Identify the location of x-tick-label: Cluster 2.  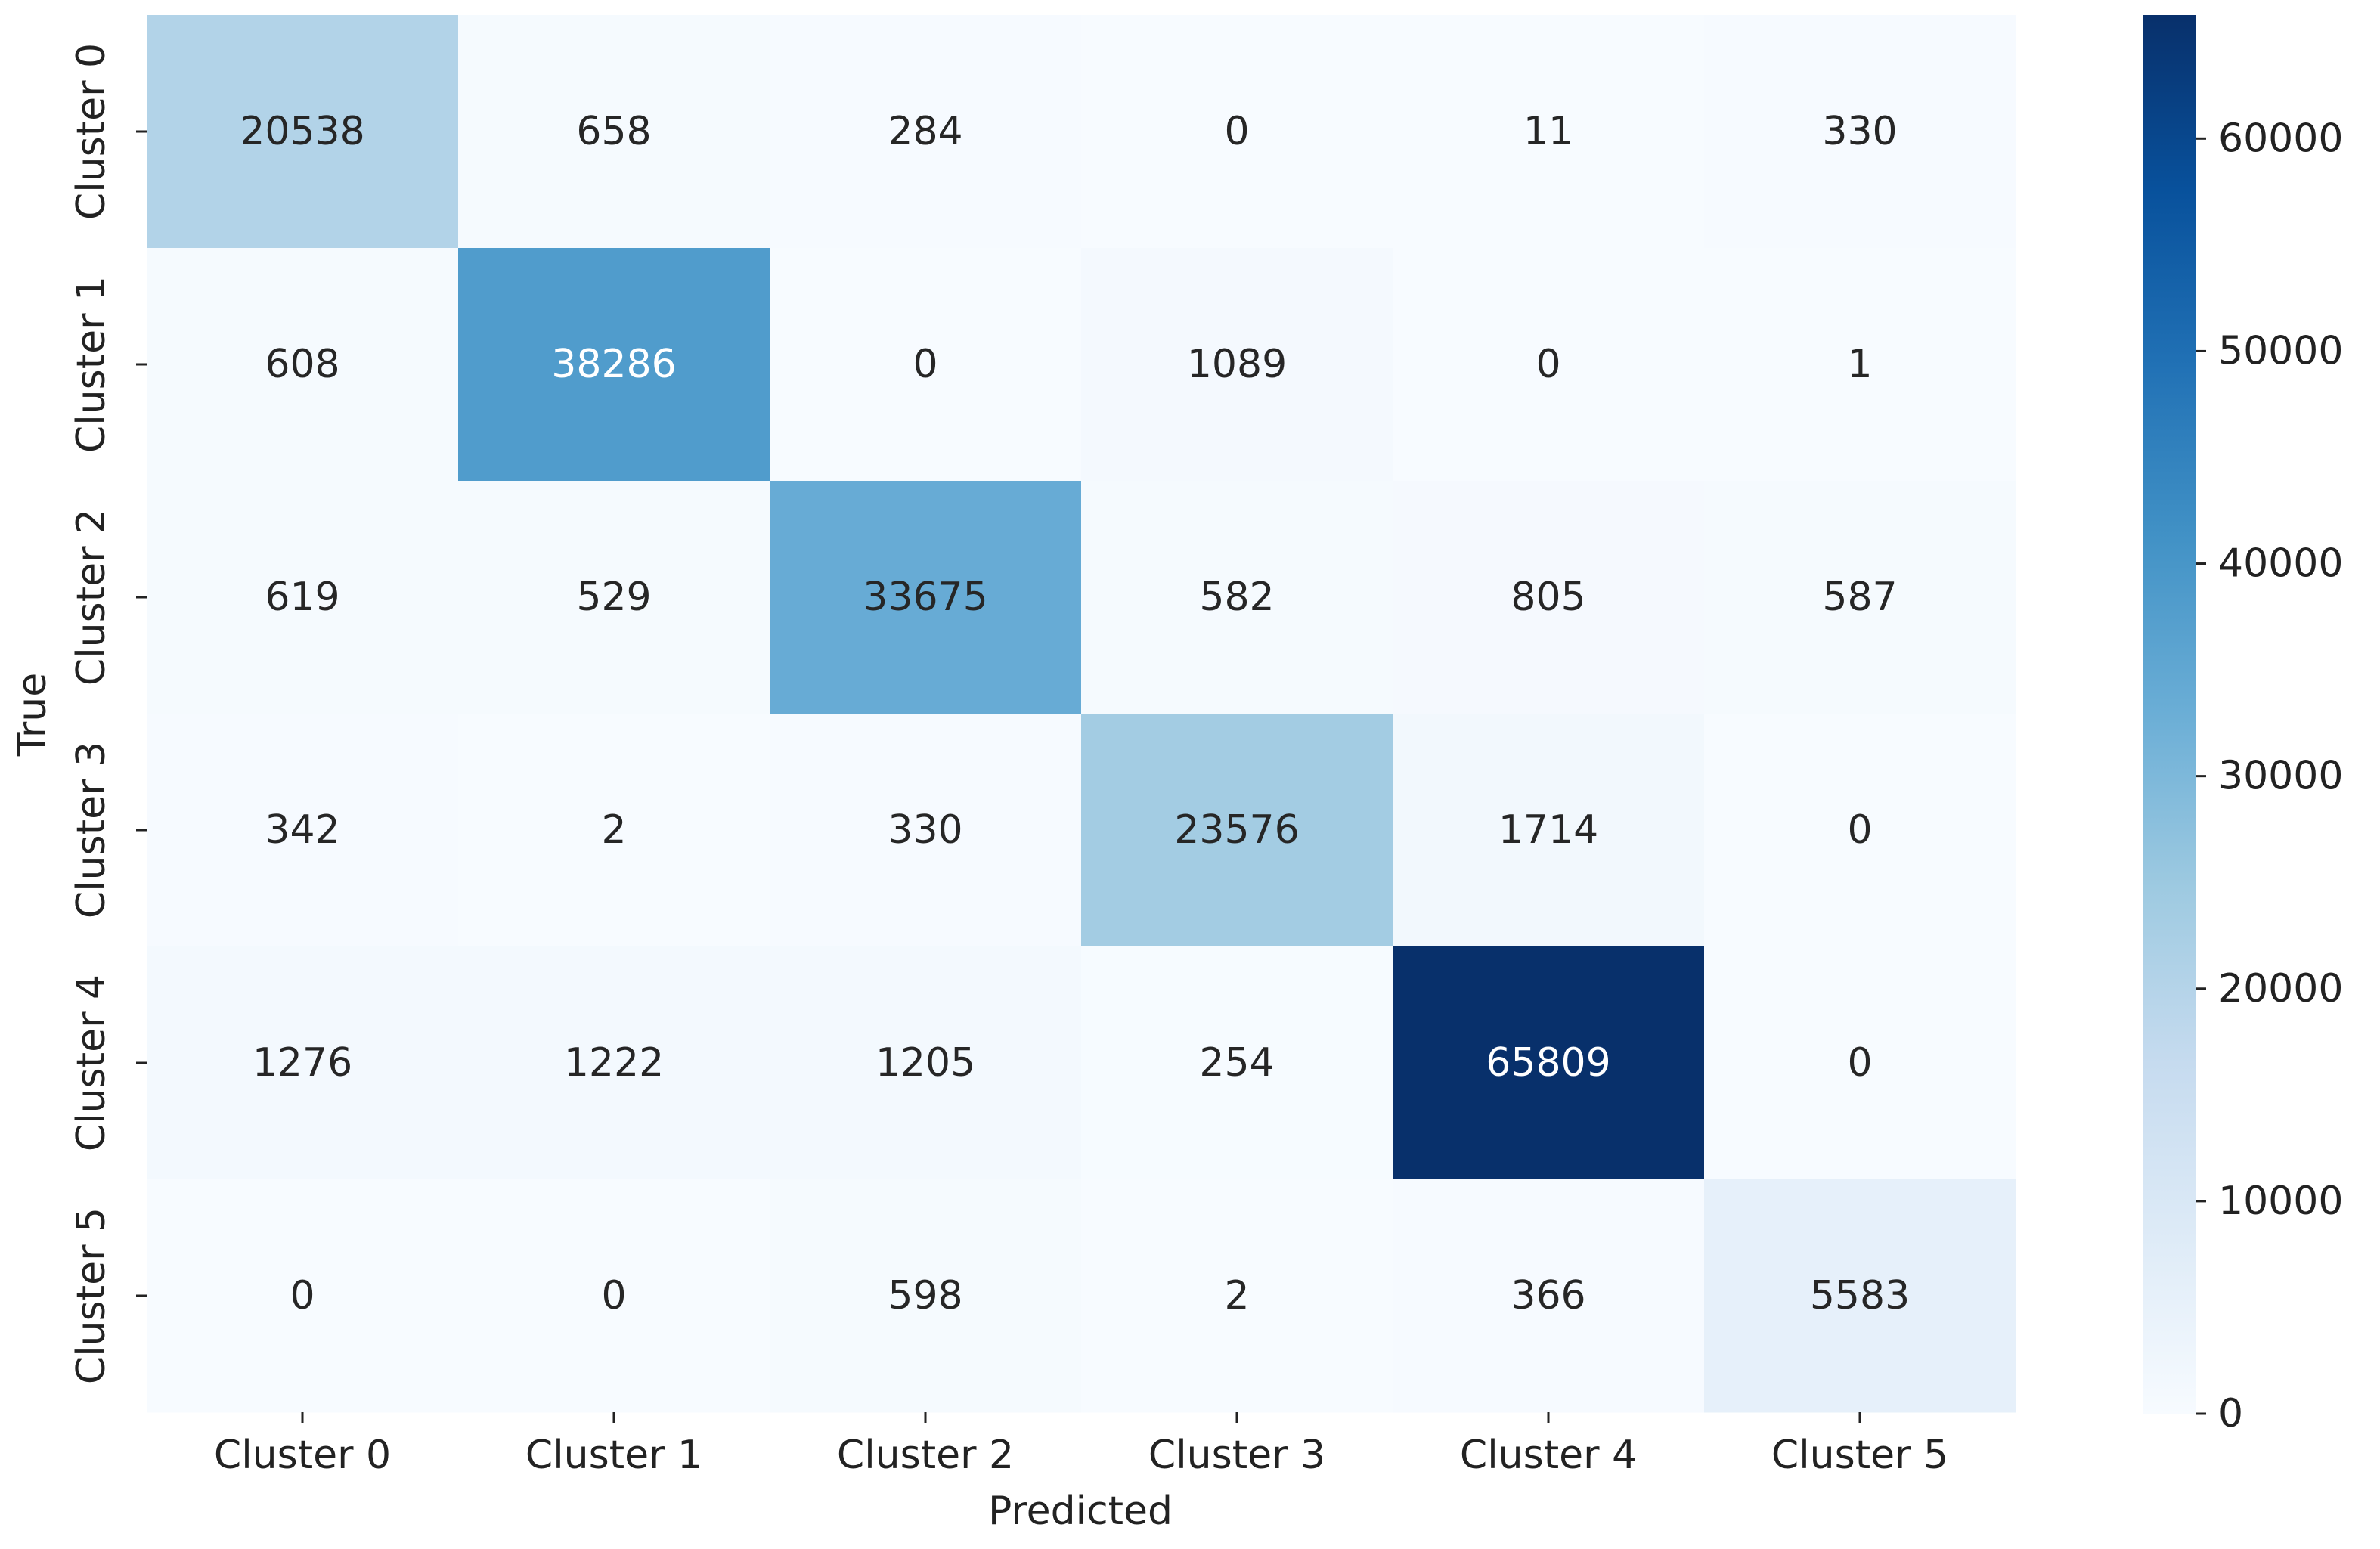
(925, 1455).